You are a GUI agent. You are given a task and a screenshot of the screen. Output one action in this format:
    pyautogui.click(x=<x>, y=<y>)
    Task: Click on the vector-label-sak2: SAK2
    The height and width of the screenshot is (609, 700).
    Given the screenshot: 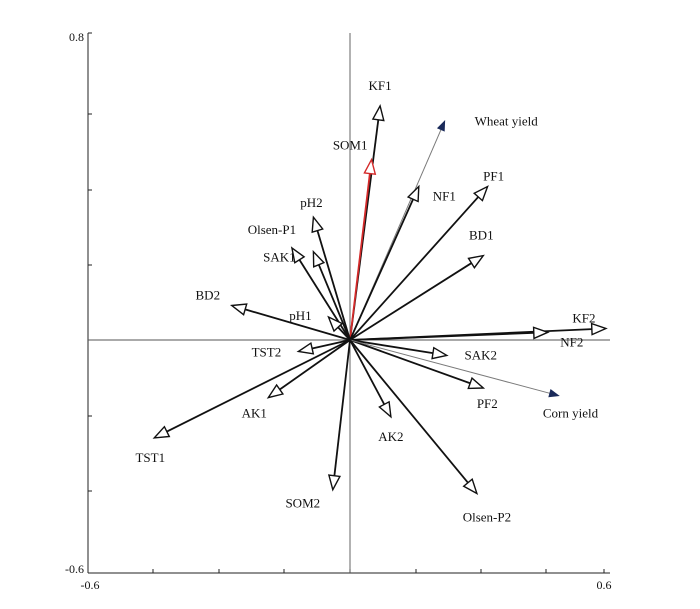 What is the action you would take?
    pyautogui.click(x=481, y=354)
    